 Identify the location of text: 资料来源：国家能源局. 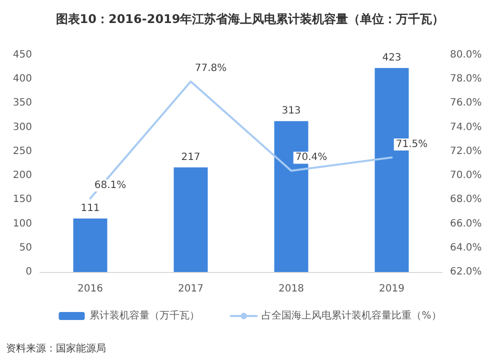
(56, 348).